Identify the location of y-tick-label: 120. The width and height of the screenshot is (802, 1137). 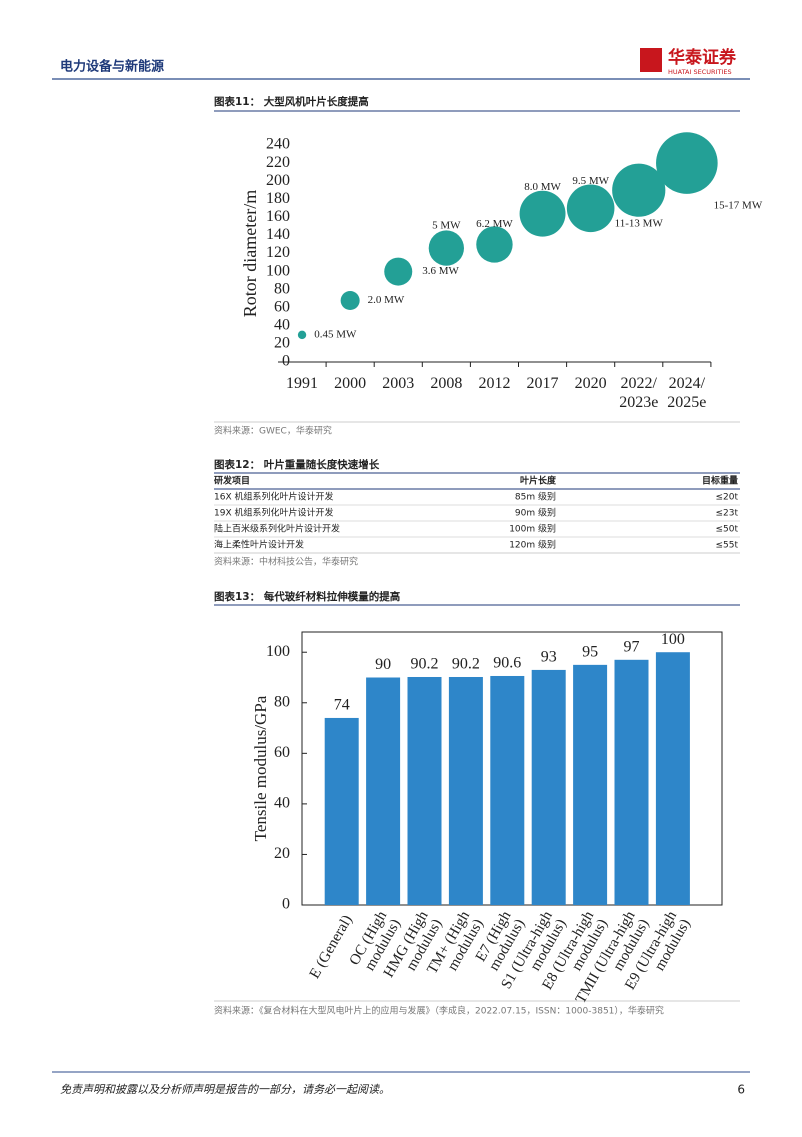
(278, 252).